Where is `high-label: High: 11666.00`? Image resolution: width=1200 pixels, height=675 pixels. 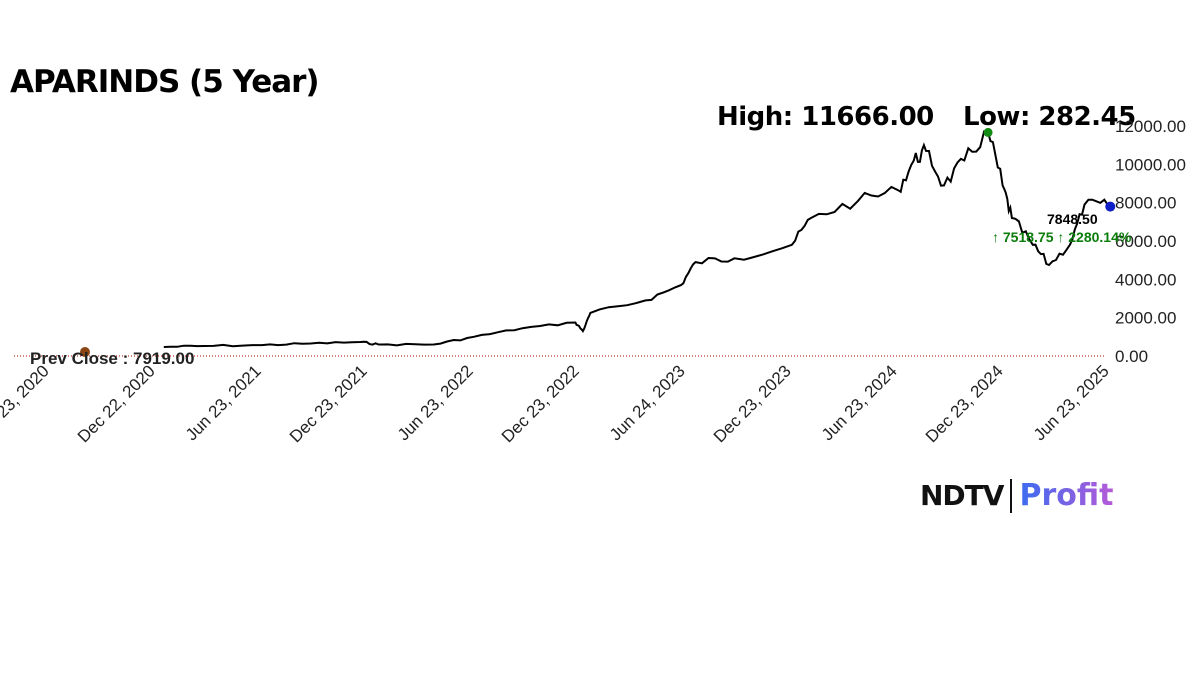
high-label: High: 11666.00 is located at coordinates (825, 117).